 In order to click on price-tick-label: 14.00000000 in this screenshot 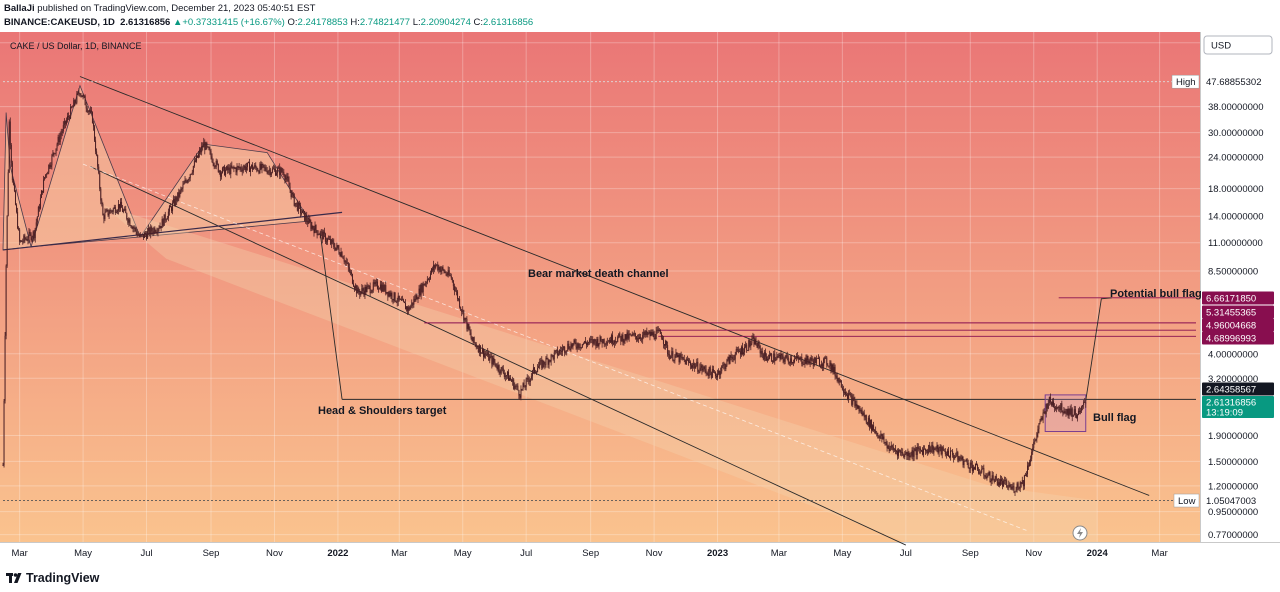, I will do `click(1235, 217)`.